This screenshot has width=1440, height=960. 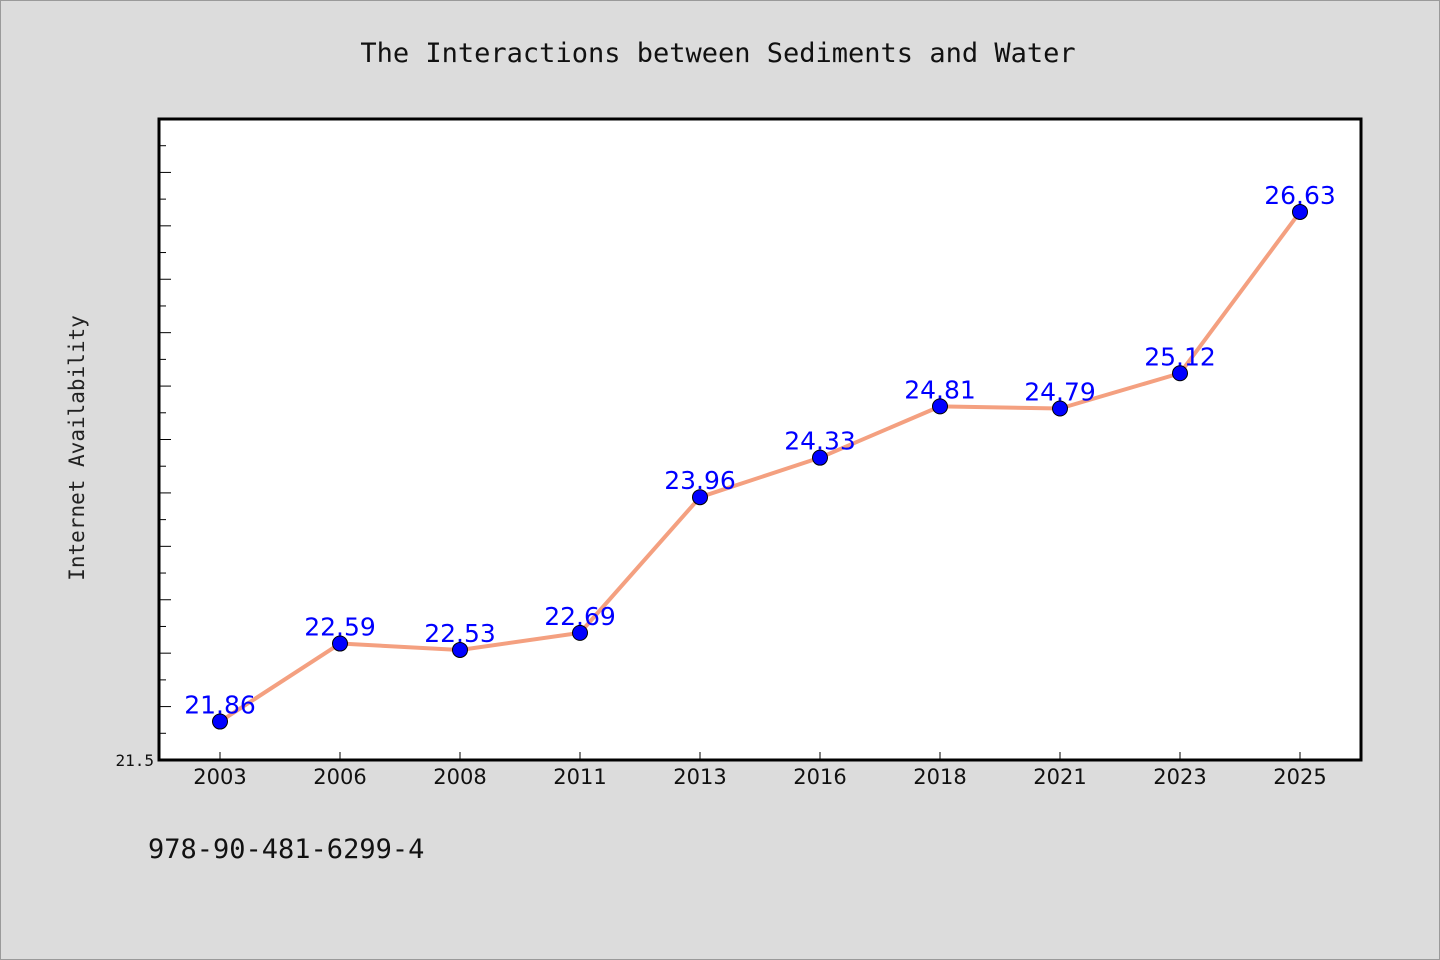 I want to click on x-tick-label: 2006, so click(x=339, y=777).